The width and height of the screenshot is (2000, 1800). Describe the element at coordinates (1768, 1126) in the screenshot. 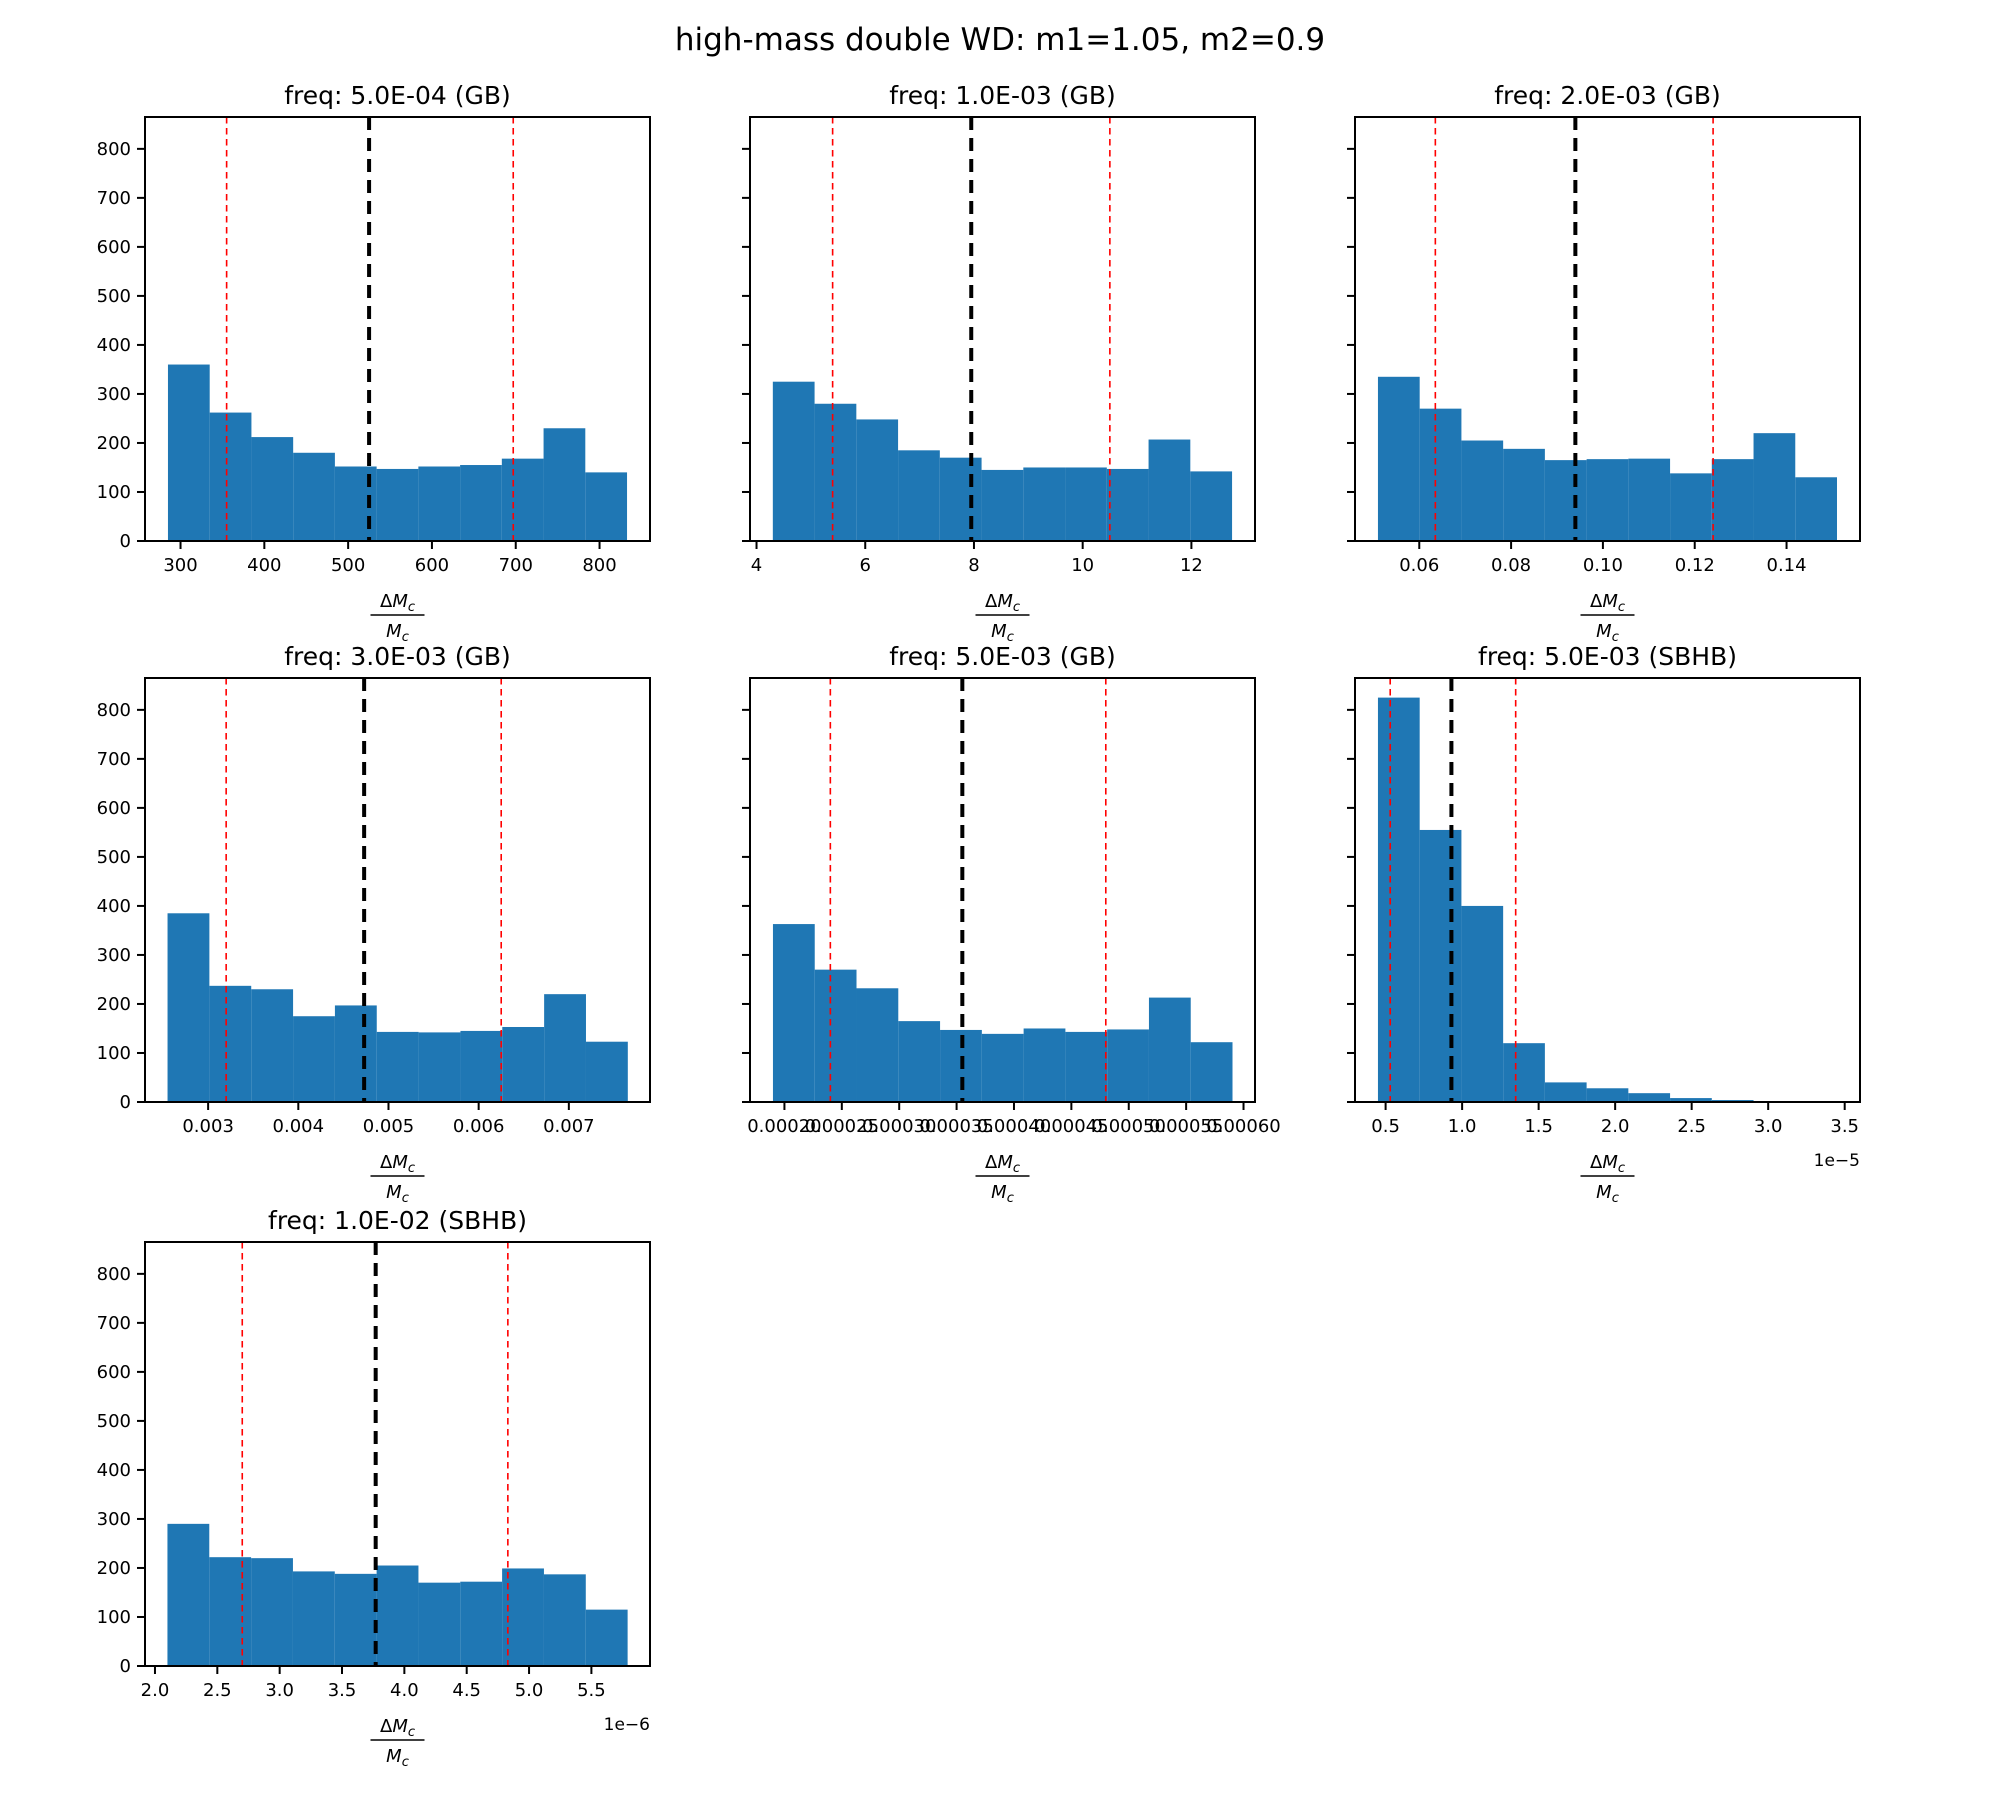

I see `x-tick-label: 3.0` at that location.